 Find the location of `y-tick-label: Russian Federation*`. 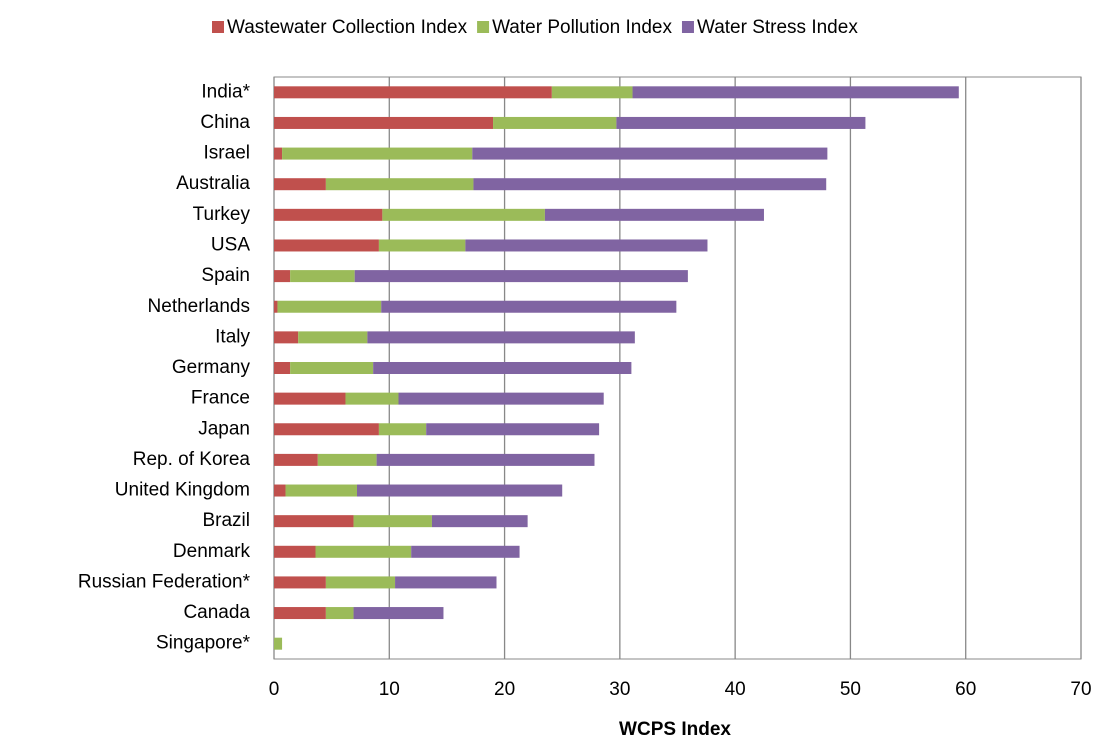

y-tick-label: Russian Federation* is located at coordinates (164, 581).